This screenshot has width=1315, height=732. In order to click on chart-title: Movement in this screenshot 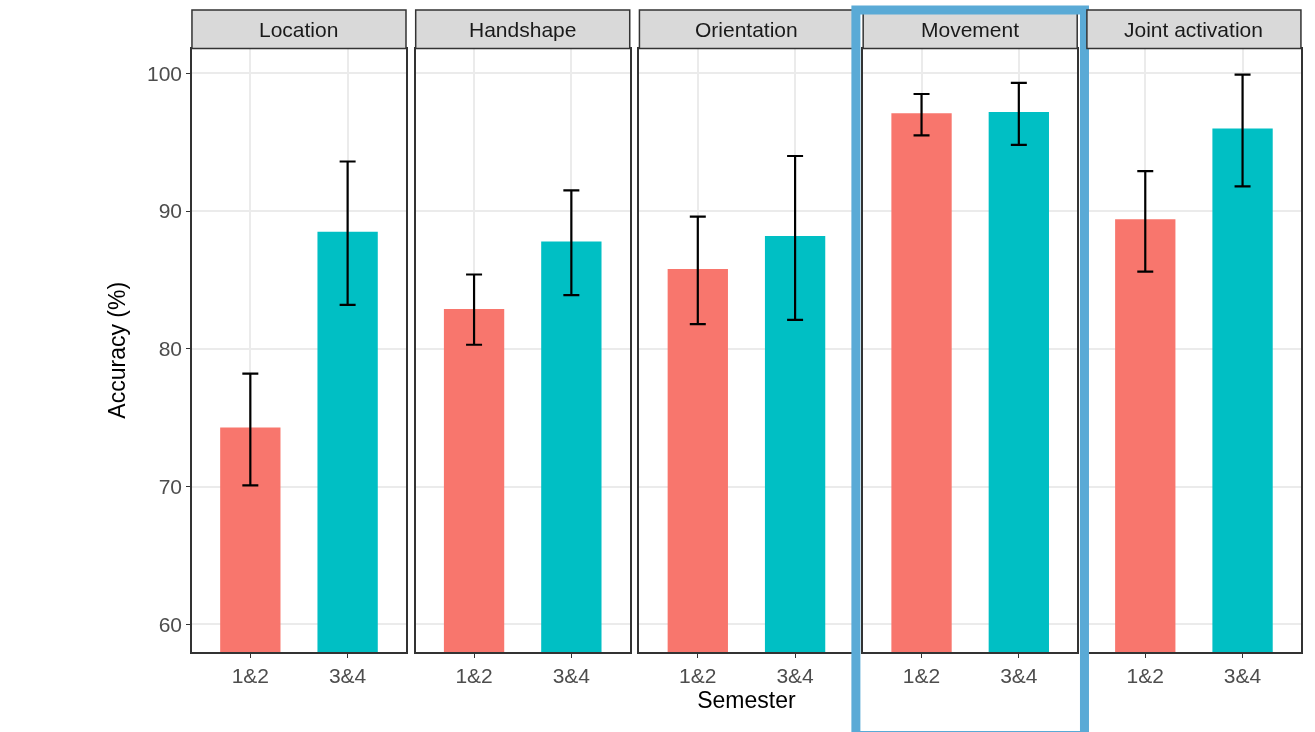, I will do `click(970, 29)`.